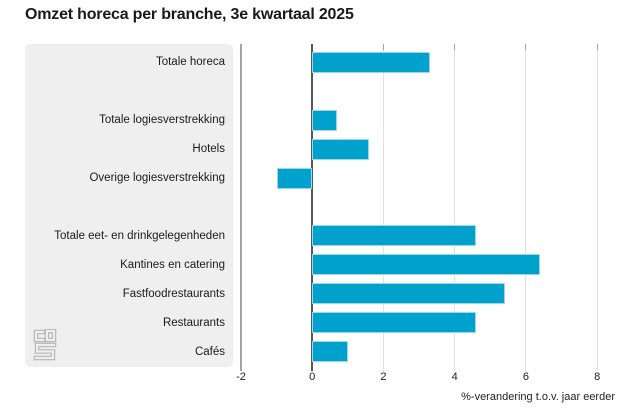  Describe the element at coordinates (383, 377) in the screenshot. I see `x-tick-label-2: 2` at that location.